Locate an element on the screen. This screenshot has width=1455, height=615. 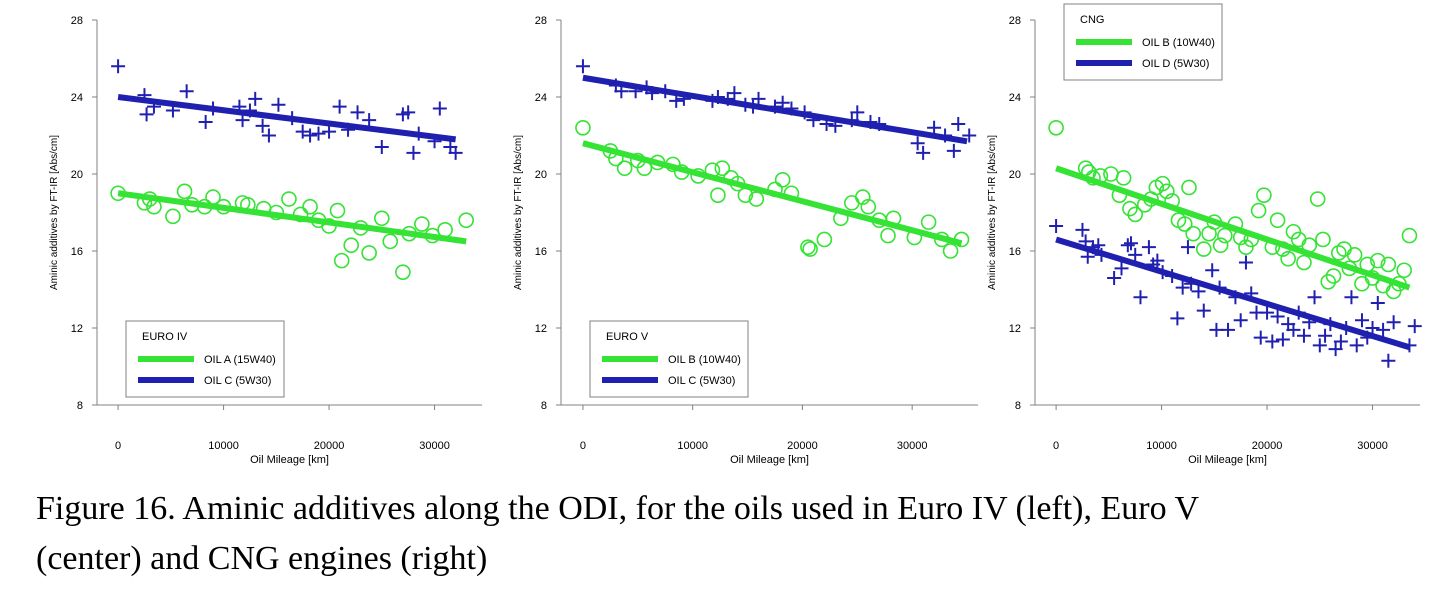
legend-title: CNG is located at coordinates (1092, 20).